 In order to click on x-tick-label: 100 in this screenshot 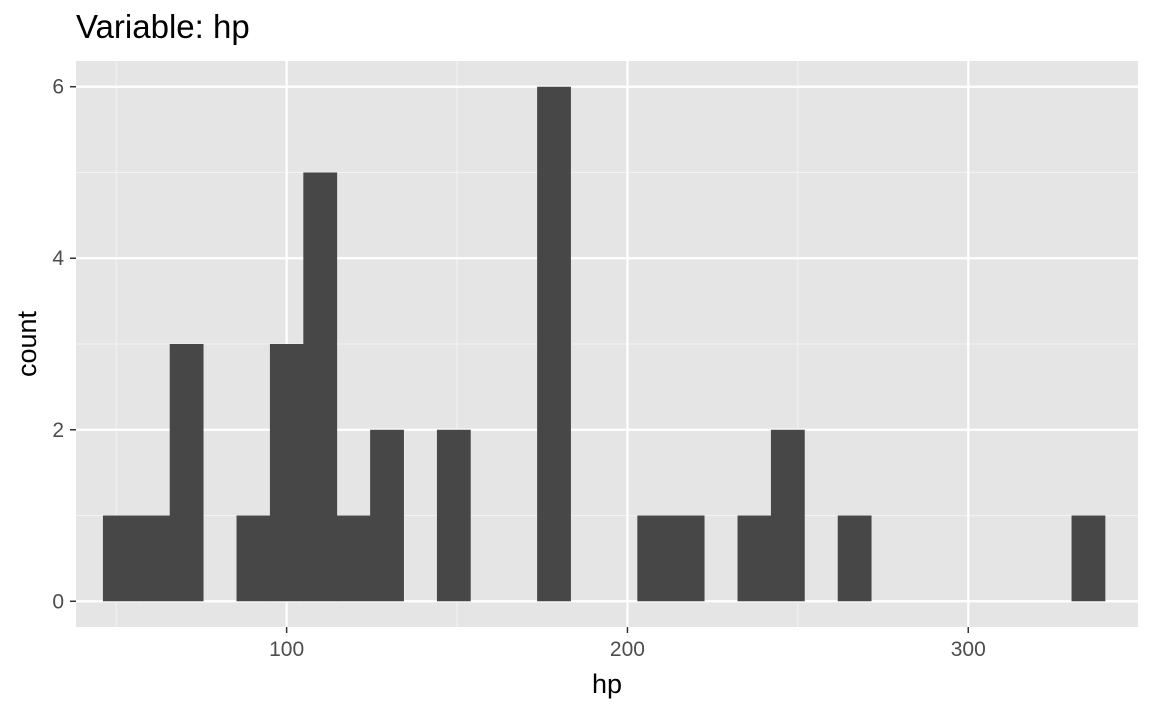, I will do `click(286, 649)`.